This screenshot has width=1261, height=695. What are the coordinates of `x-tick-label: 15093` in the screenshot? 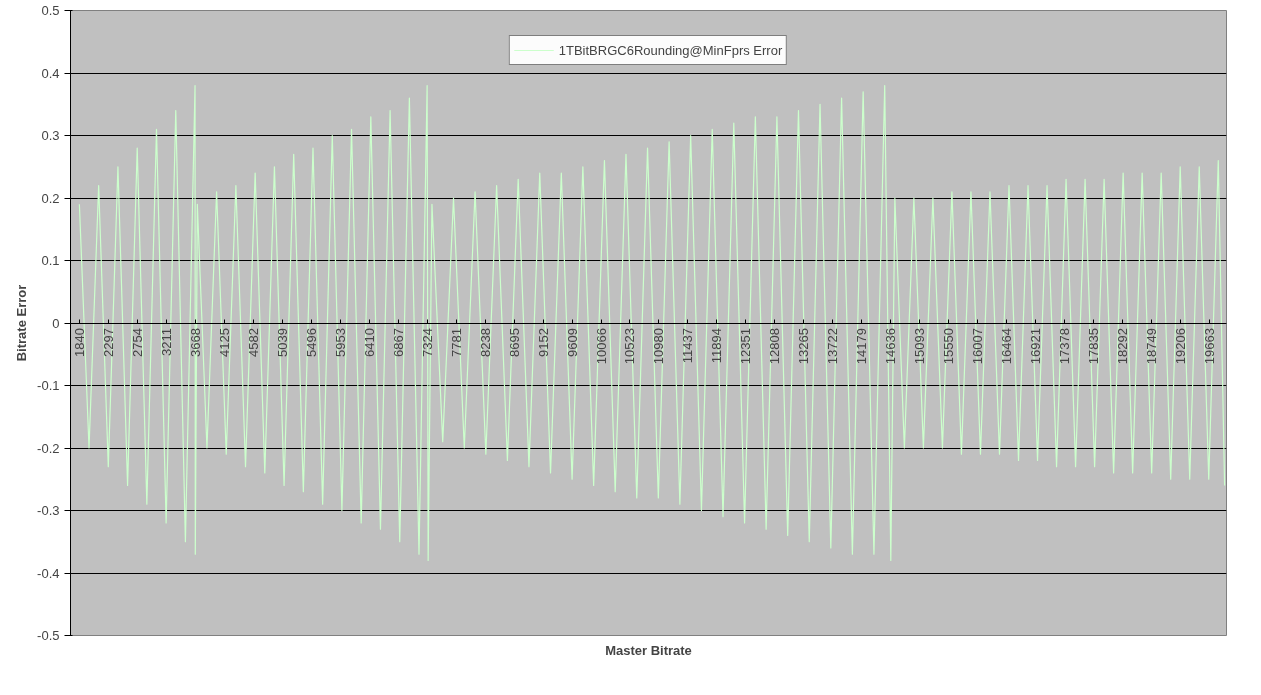 It's located at (920, 346).